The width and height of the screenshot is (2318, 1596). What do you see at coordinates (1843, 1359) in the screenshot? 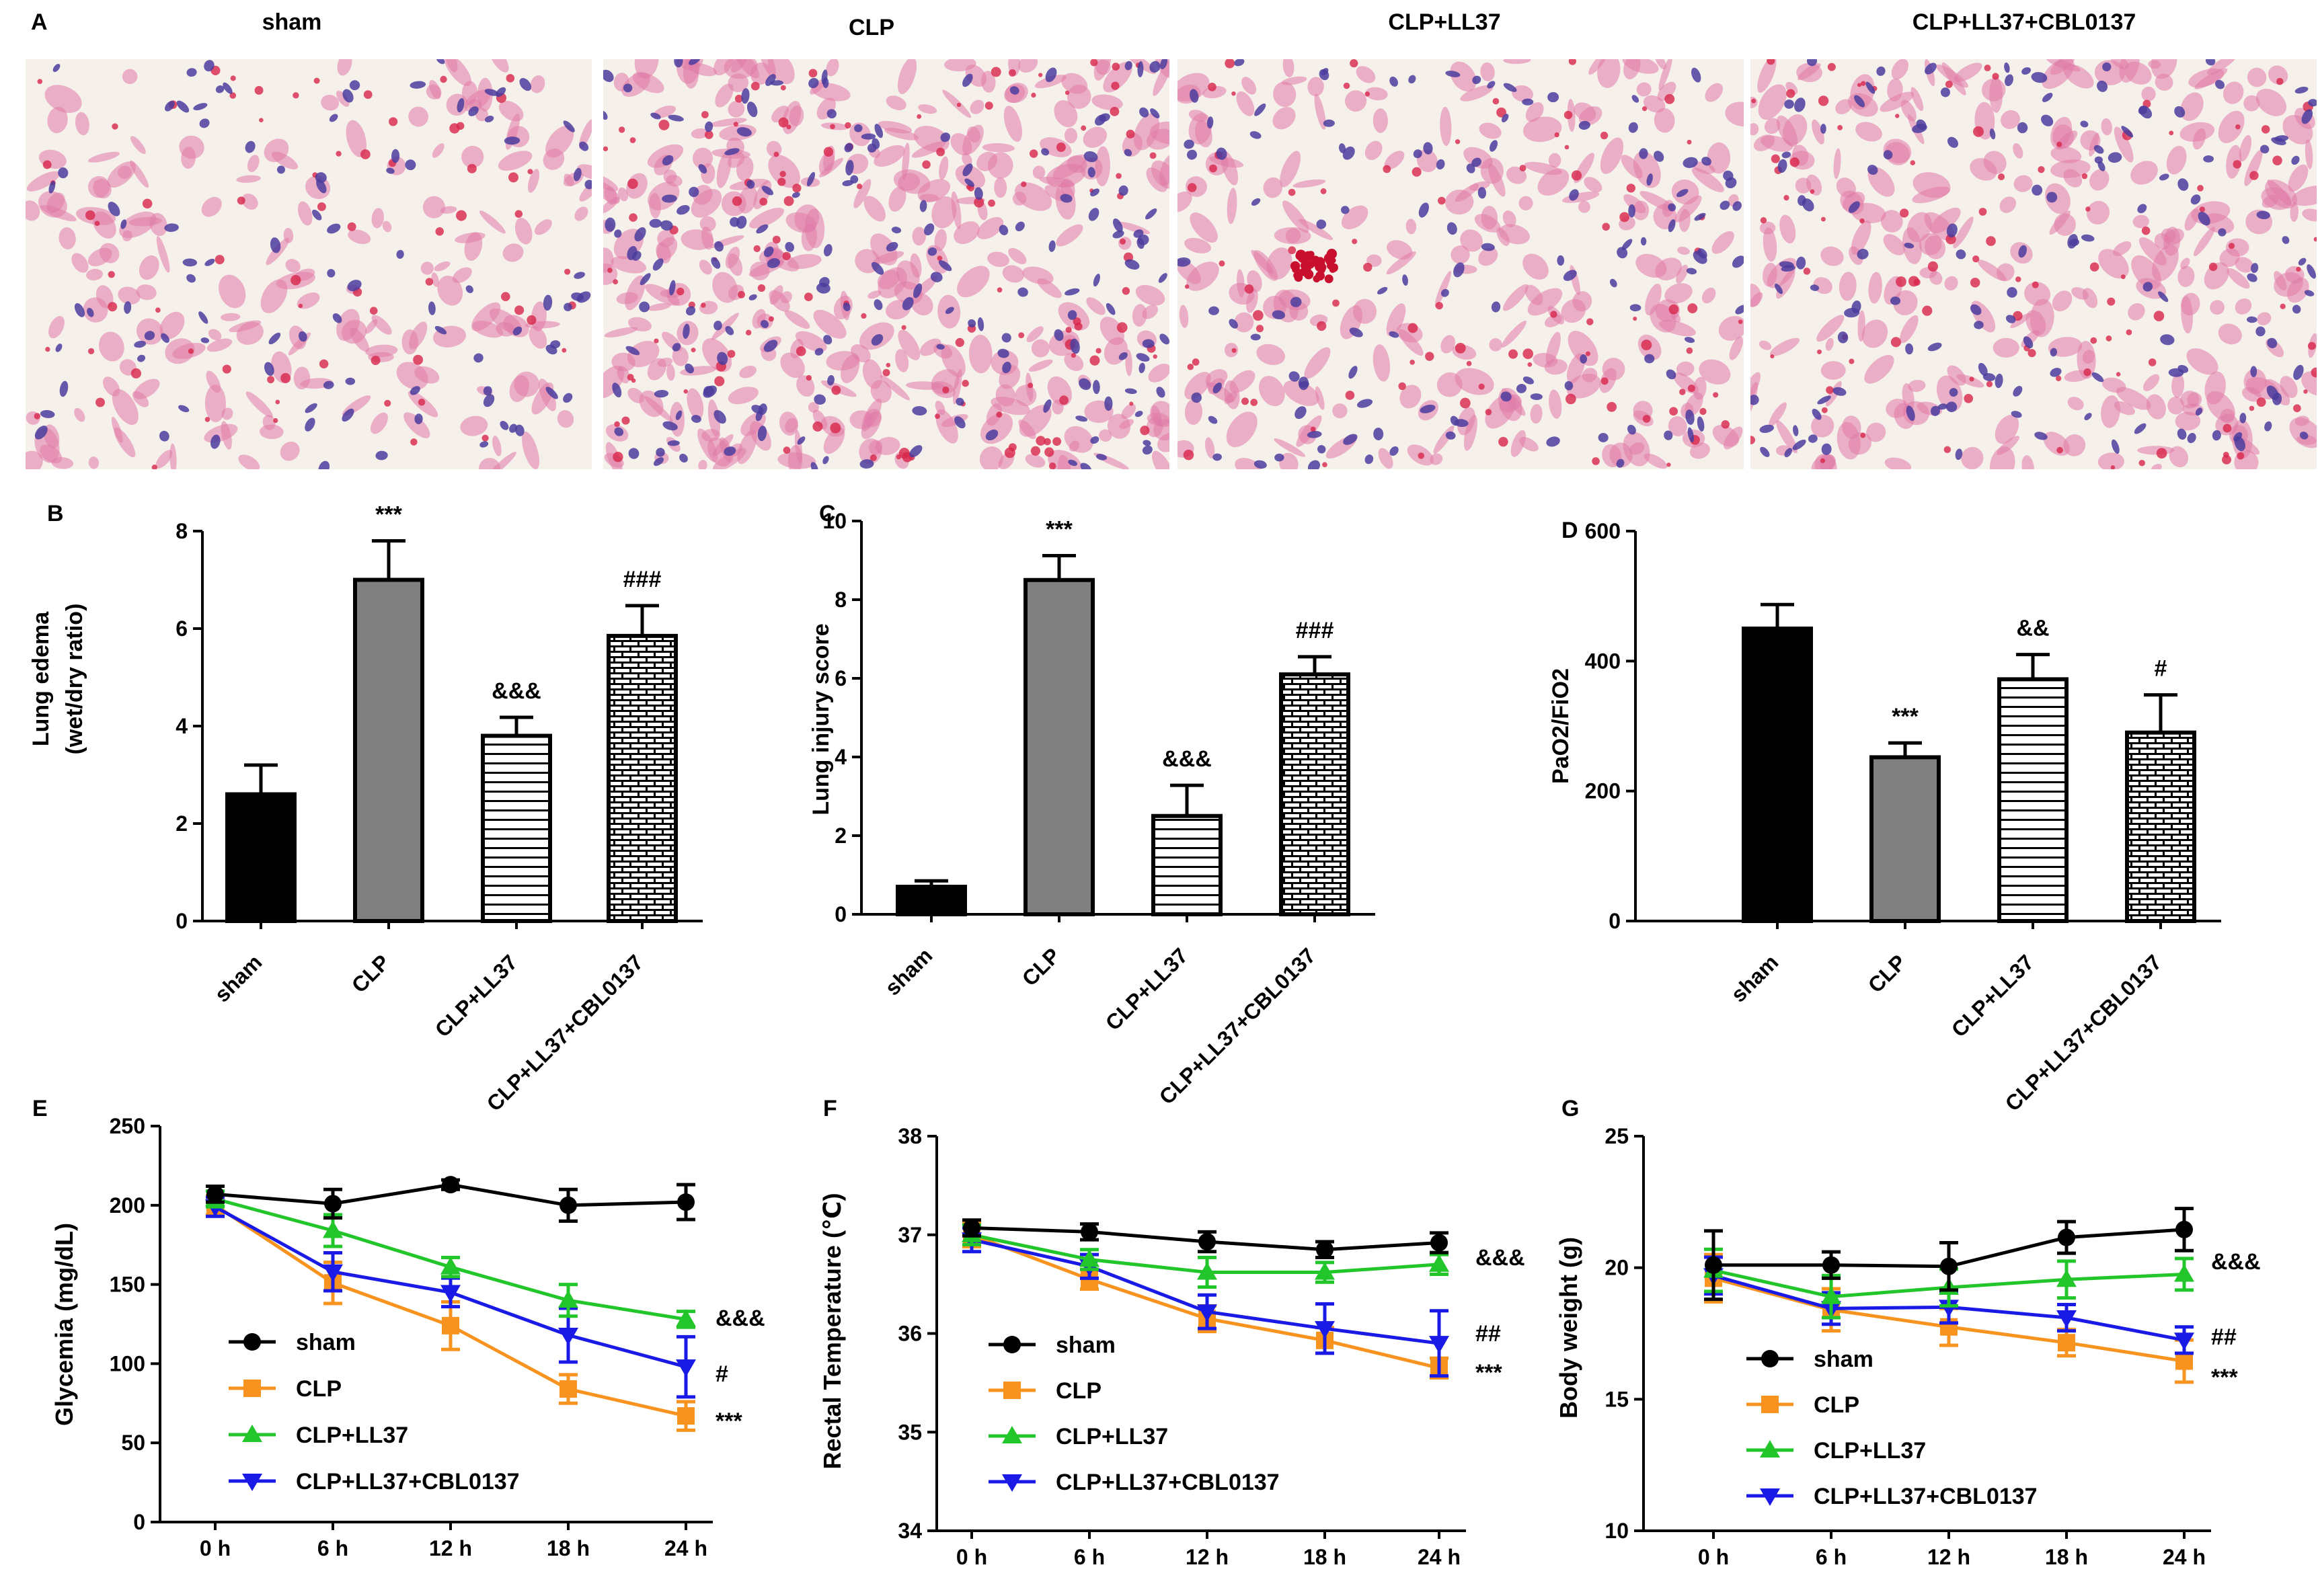
I see `legend-label: sham` at bounding box center [1843, 1359].